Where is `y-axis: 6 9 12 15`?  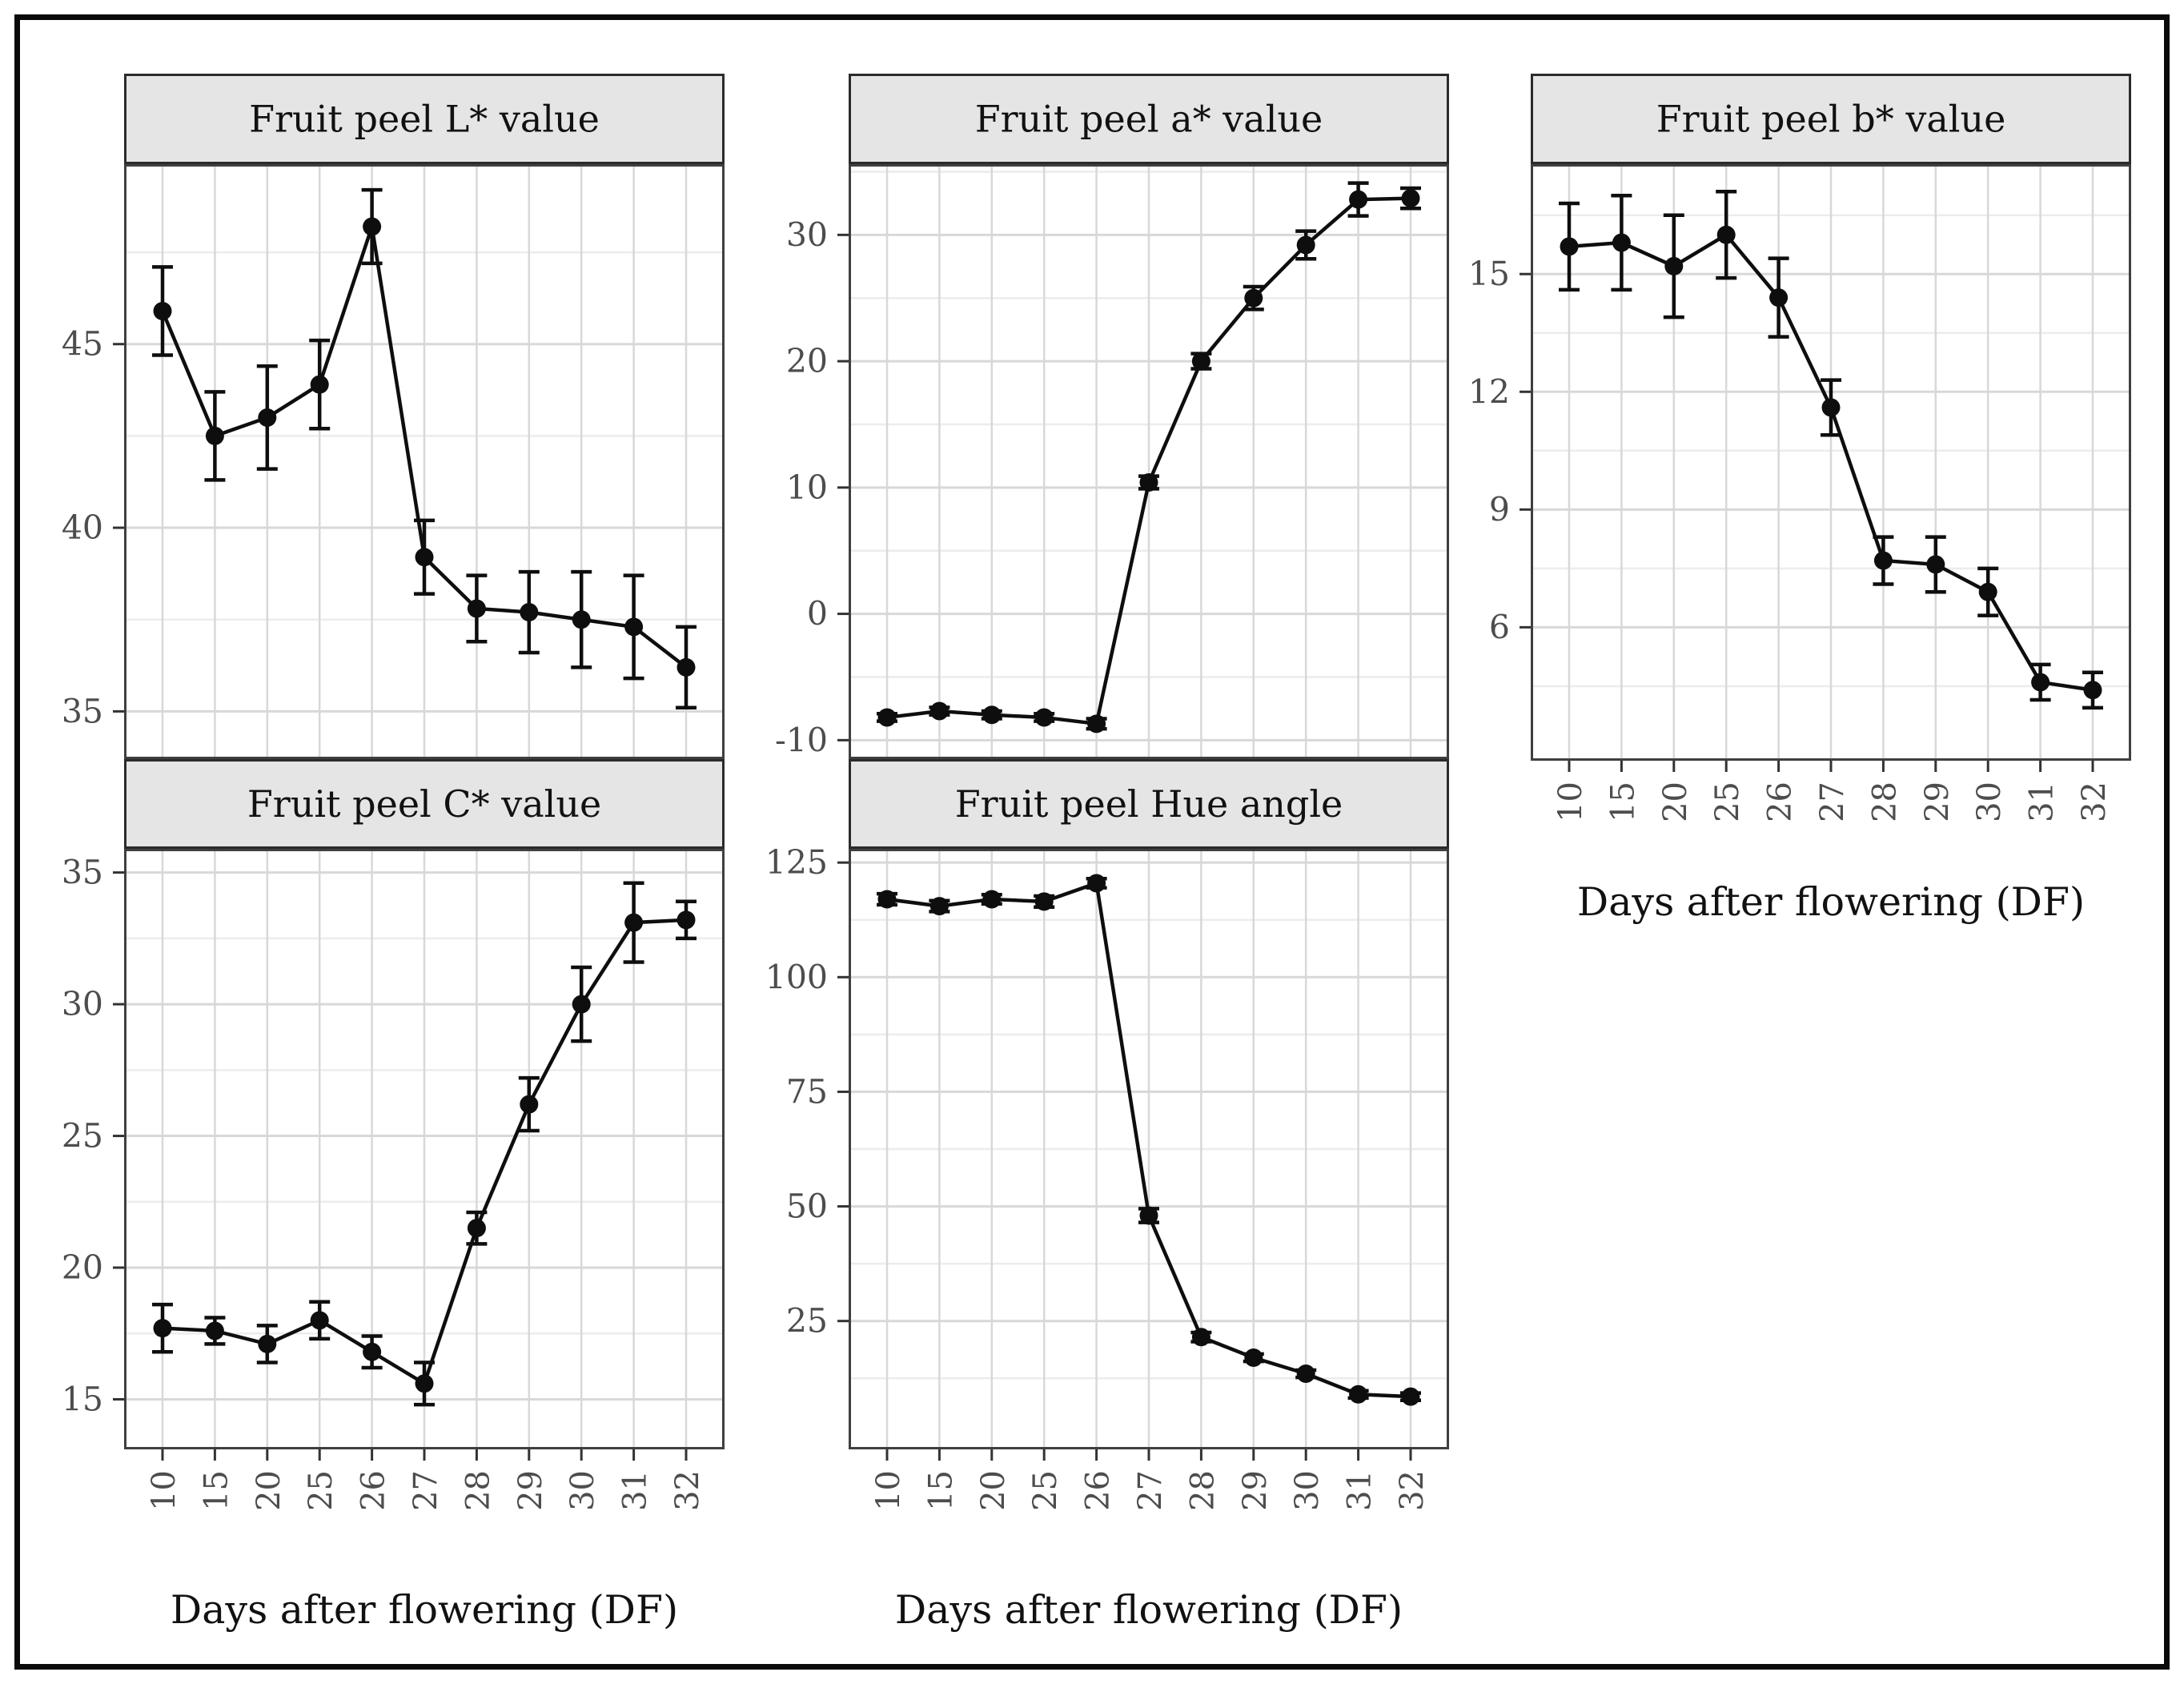
y-axis: 6 9 12 15 is located at coordinates (1499, 450).